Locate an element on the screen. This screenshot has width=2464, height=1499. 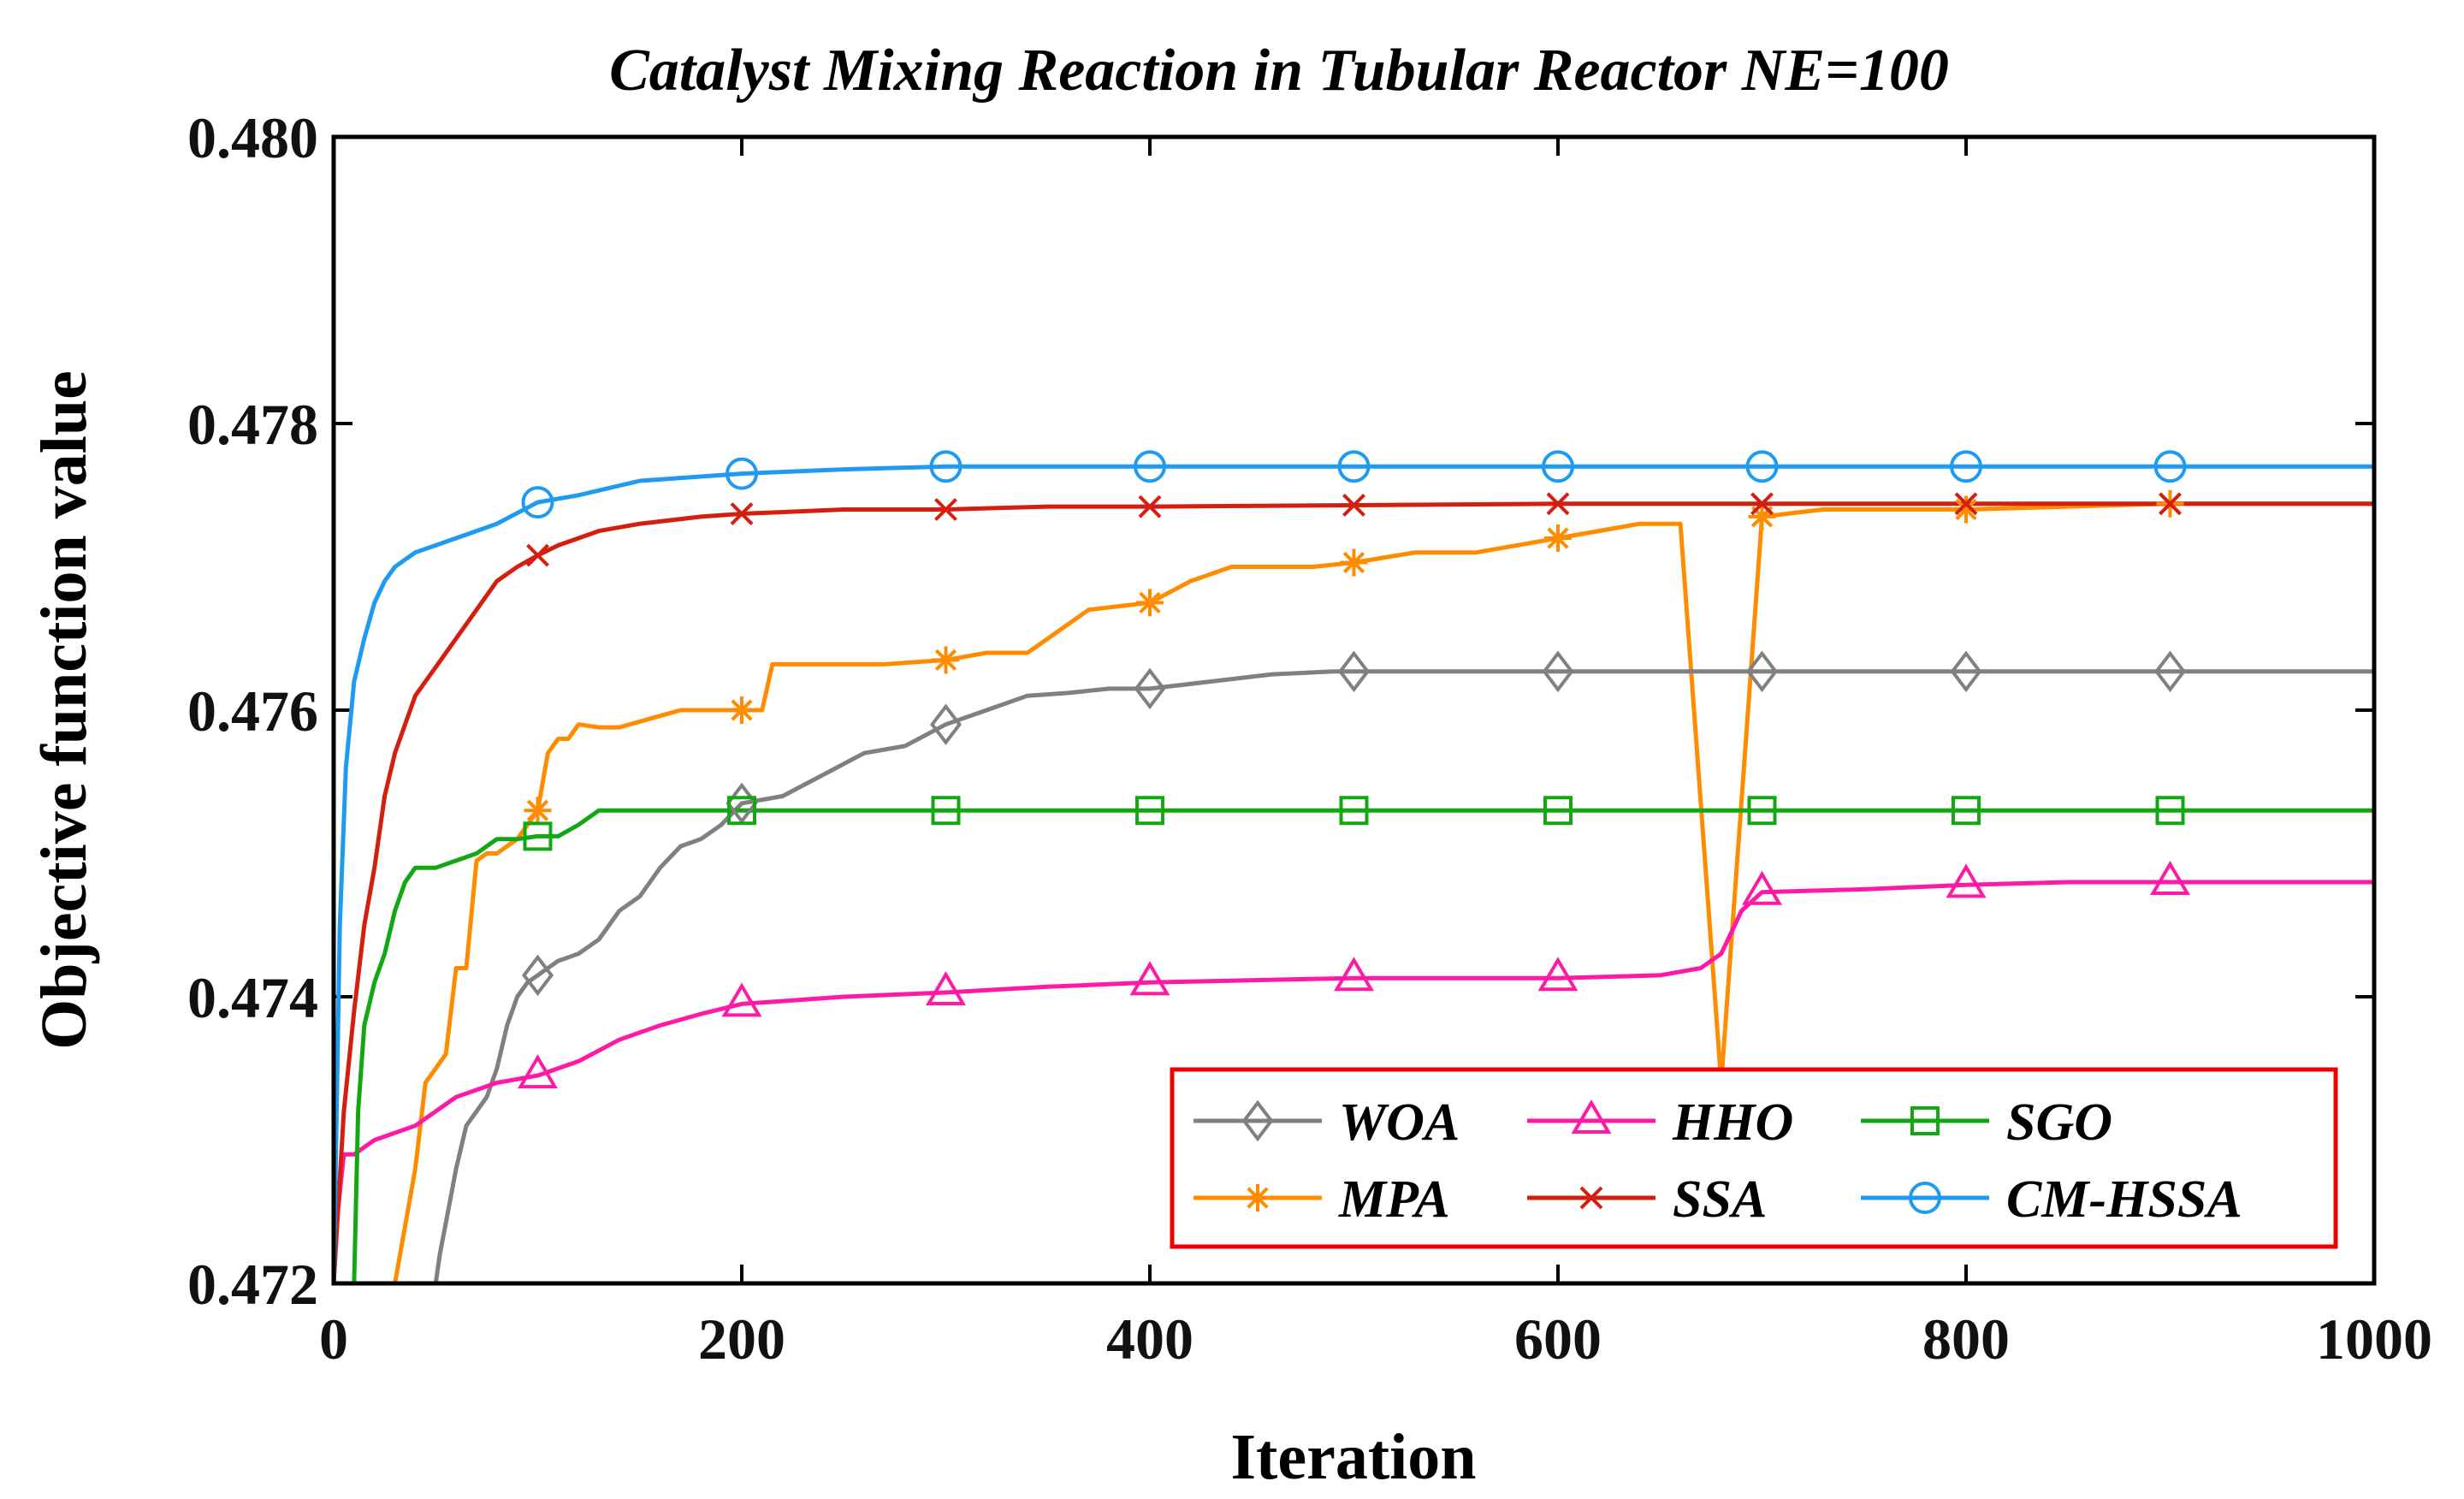
legend: WOA HHO SGO MPA SSA CM-HSSA is located at coordinates (1754, 1158).